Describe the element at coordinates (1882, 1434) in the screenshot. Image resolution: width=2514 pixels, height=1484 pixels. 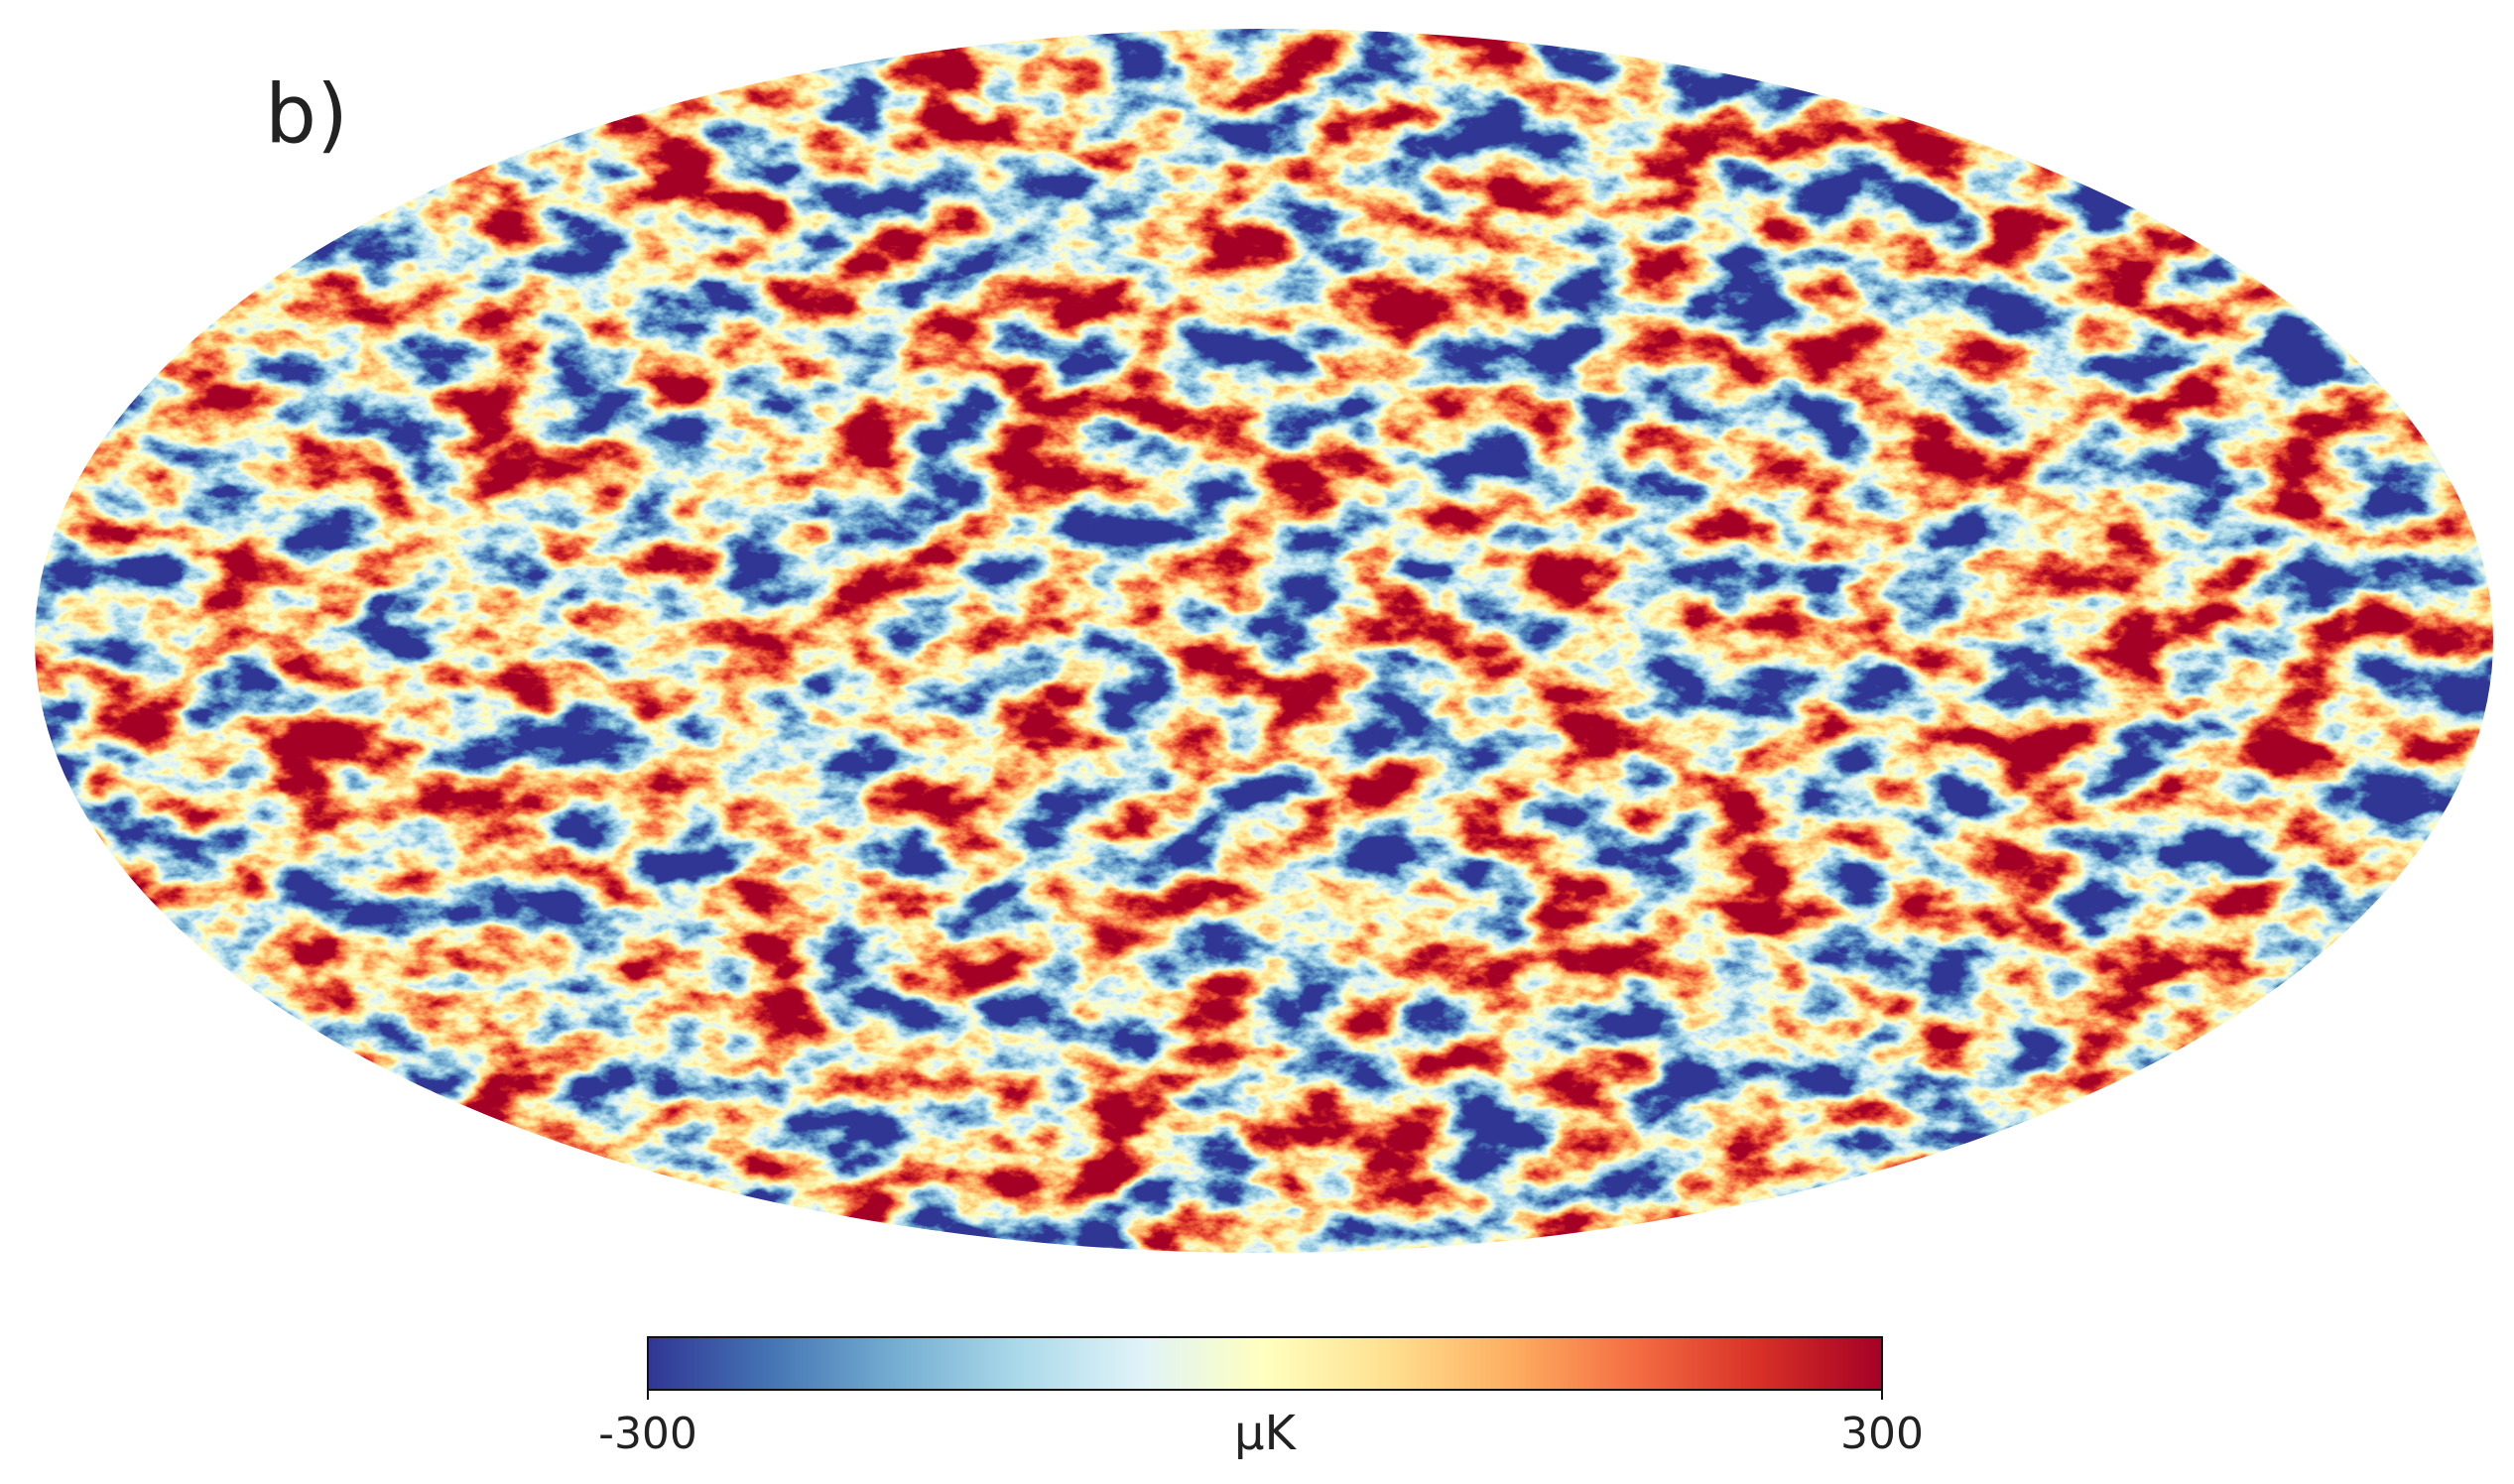
I see `tick-label: 300` at that location.